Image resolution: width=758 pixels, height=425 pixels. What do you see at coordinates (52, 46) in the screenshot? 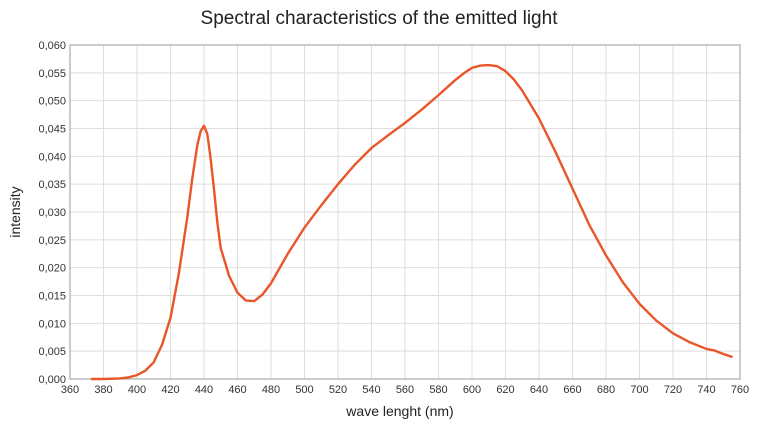
I see `y-tick-label: 0,060` at bounding box center [52, 46].